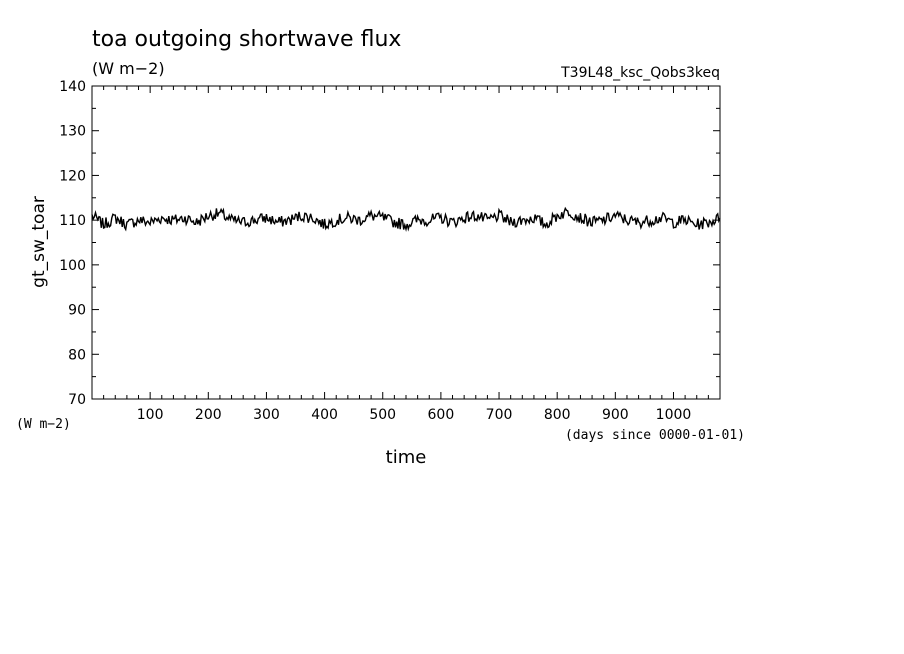 The width and height of the screenshot is (904, 654). I want to click on run-label: T39L48_ksc_Qobs3keq, so click(640, 73).